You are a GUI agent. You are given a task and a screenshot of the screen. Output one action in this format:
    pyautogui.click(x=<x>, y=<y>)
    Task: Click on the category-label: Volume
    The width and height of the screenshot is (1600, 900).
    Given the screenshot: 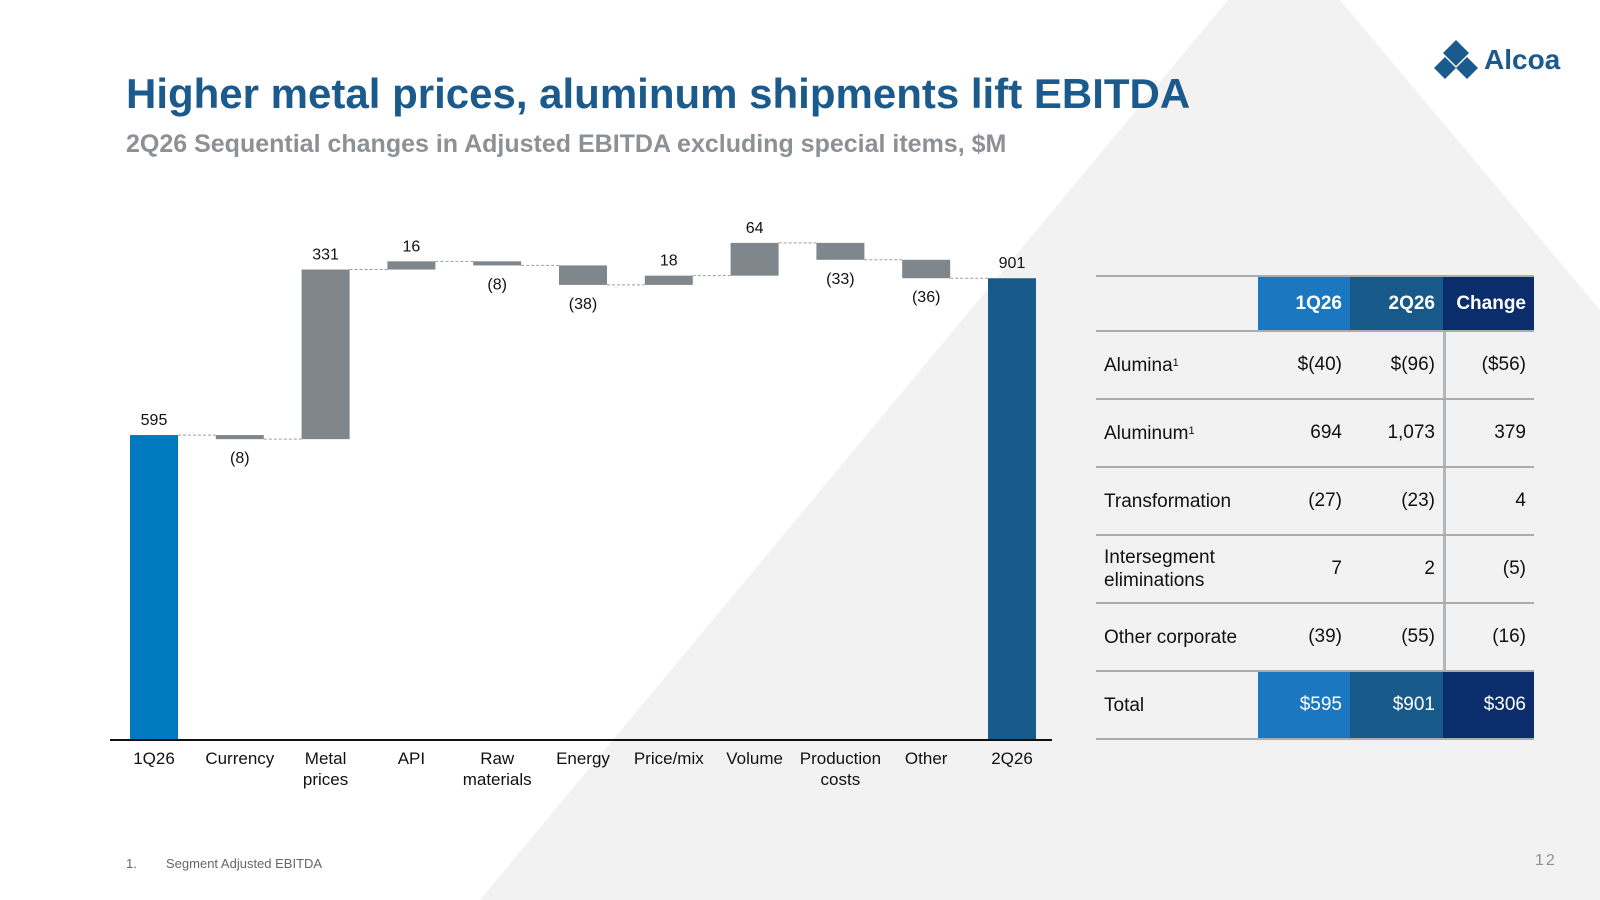 What is the action you would take?
    pyautogui.click(x=754, y=758)
    